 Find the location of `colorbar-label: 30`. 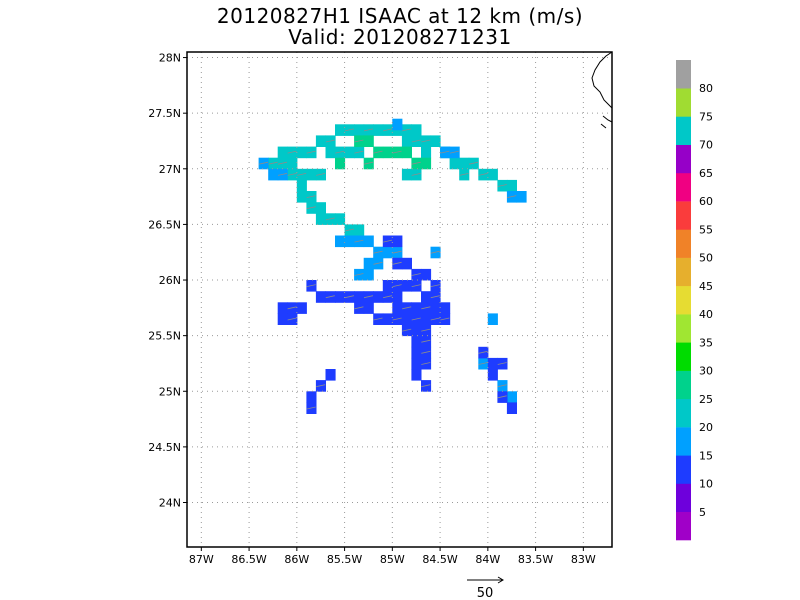

colorbar-label: 30 is located at coordinates (706, 371).